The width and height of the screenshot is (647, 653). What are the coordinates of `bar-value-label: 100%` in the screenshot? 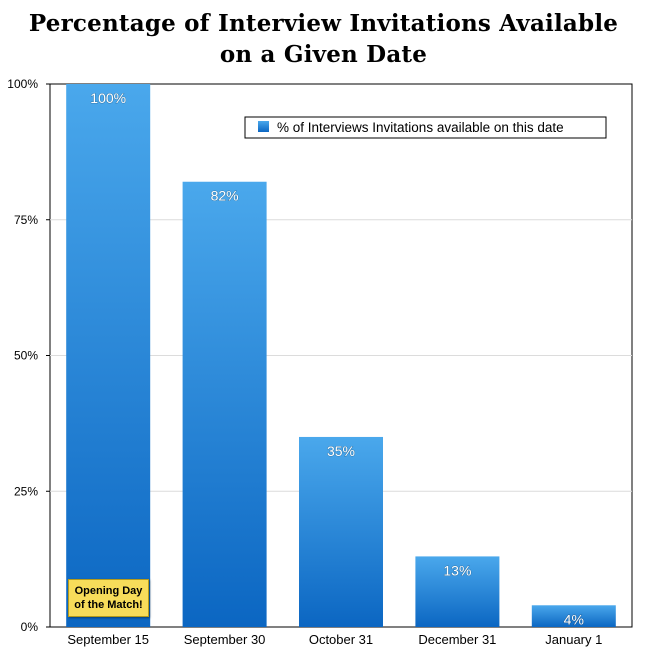 It's located at (108, 98).